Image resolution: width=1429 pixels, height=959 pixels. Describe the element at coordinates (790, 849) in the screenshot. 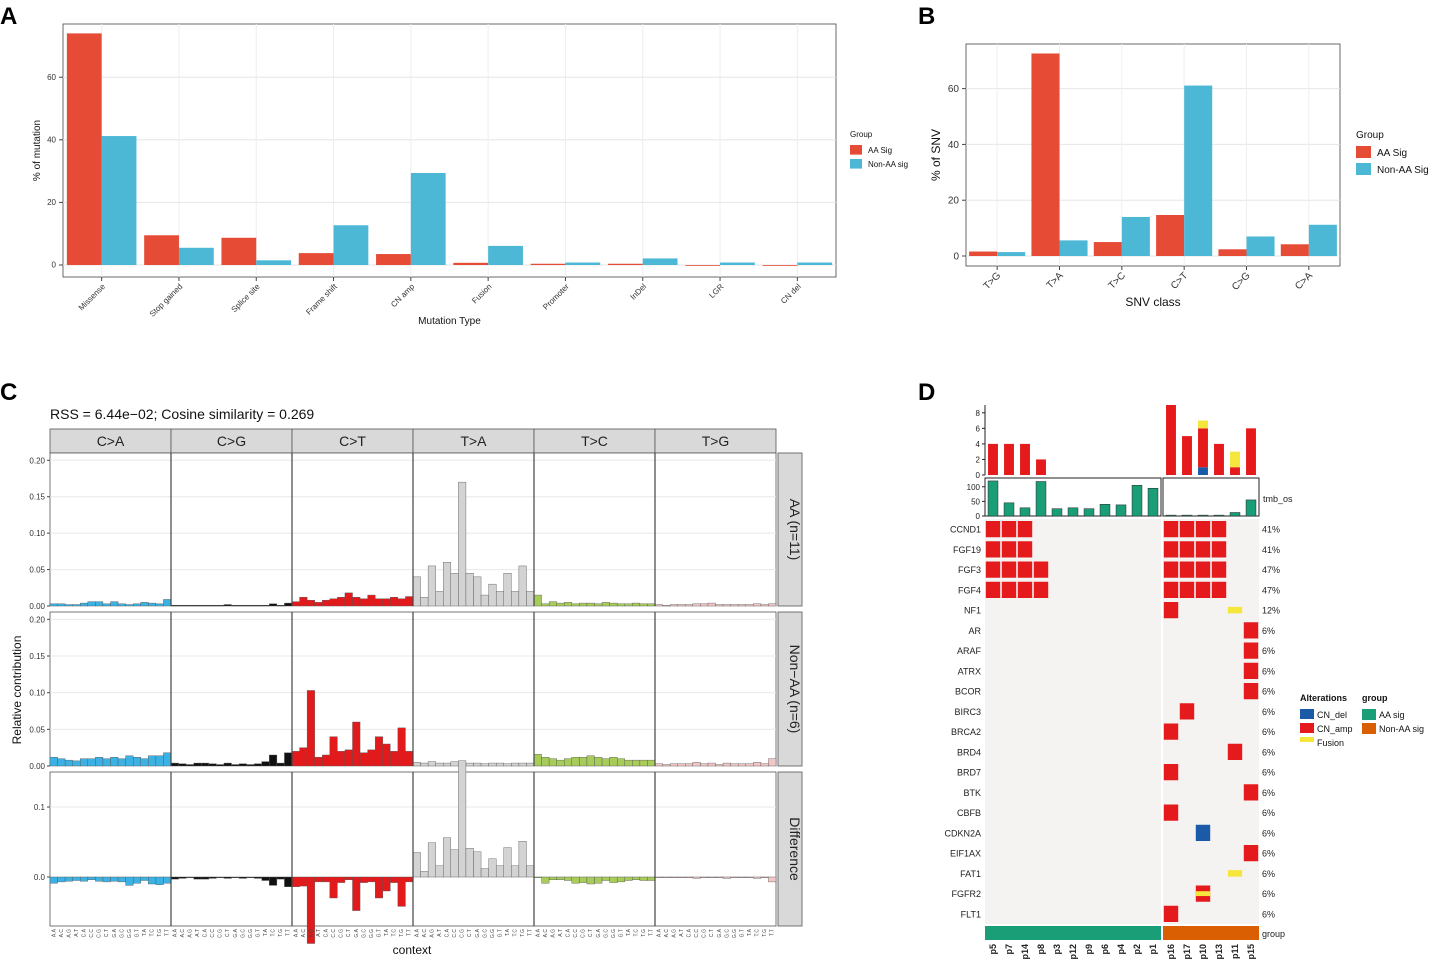

I see `panelC-row-strip` at that location.